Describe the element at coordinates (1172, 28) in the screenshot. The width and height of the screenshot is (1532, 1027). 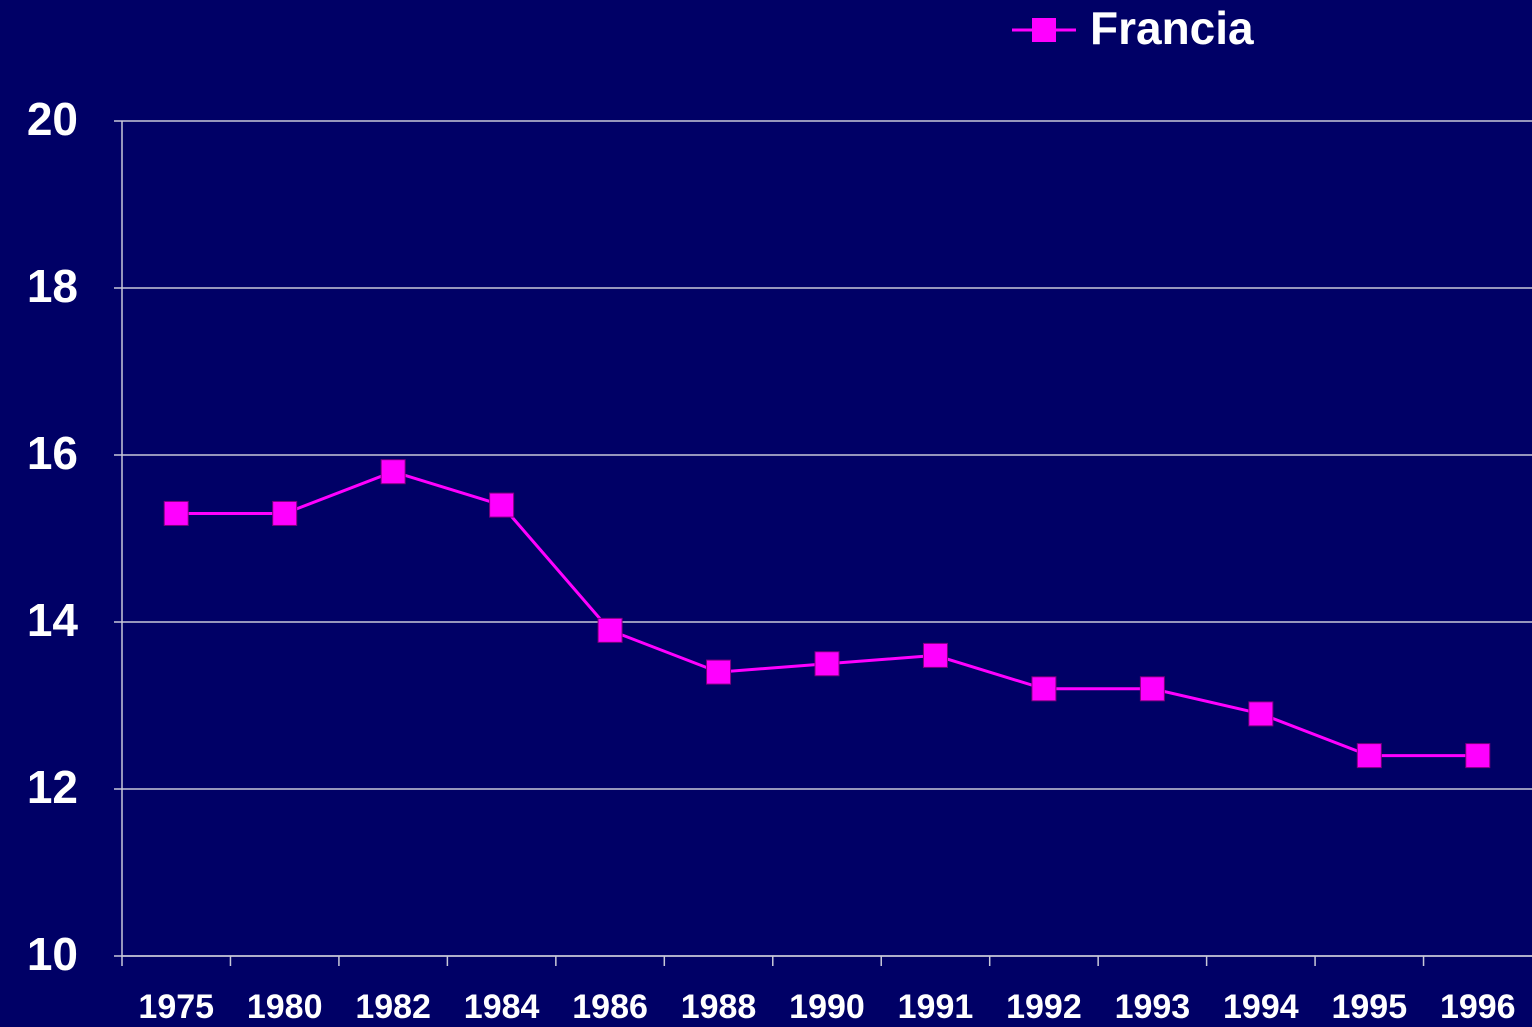
I see `legend-label: Francia` at that location.